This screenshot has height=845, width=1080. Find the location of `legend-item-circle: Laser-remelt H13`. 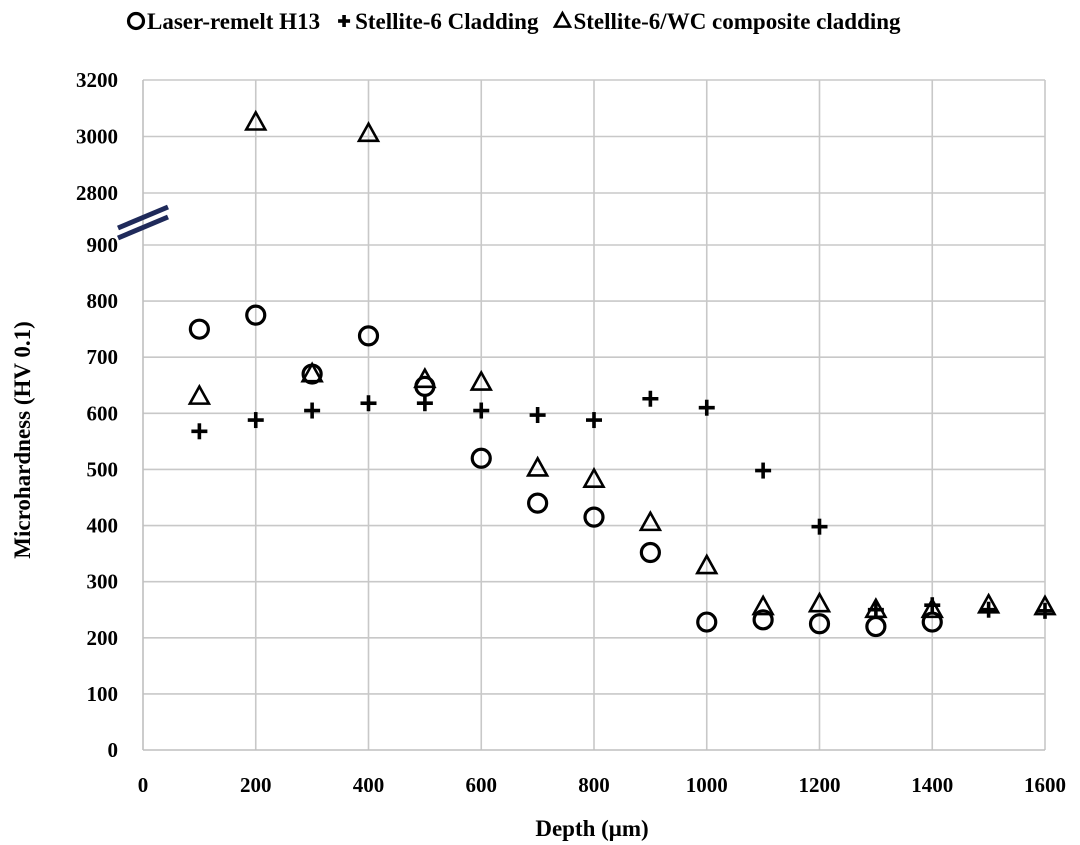

legend-item-circle: Laser-remelt H13 is located at coordinates (223, 21).